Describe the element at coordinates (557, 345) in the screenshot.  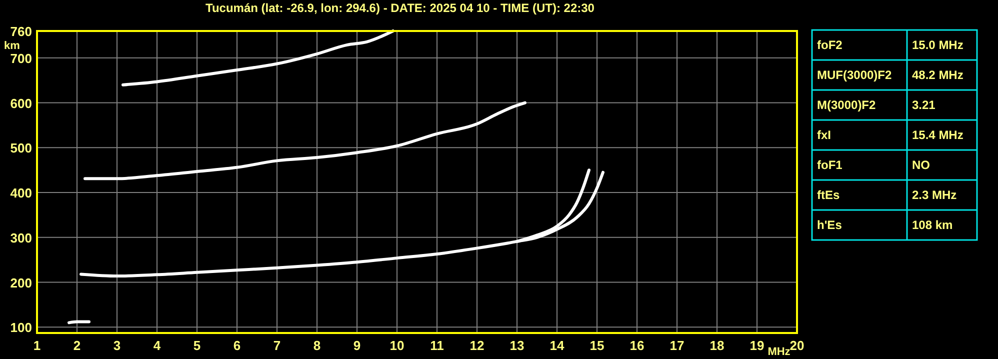
I see `x-tick-label: 14` at that location.